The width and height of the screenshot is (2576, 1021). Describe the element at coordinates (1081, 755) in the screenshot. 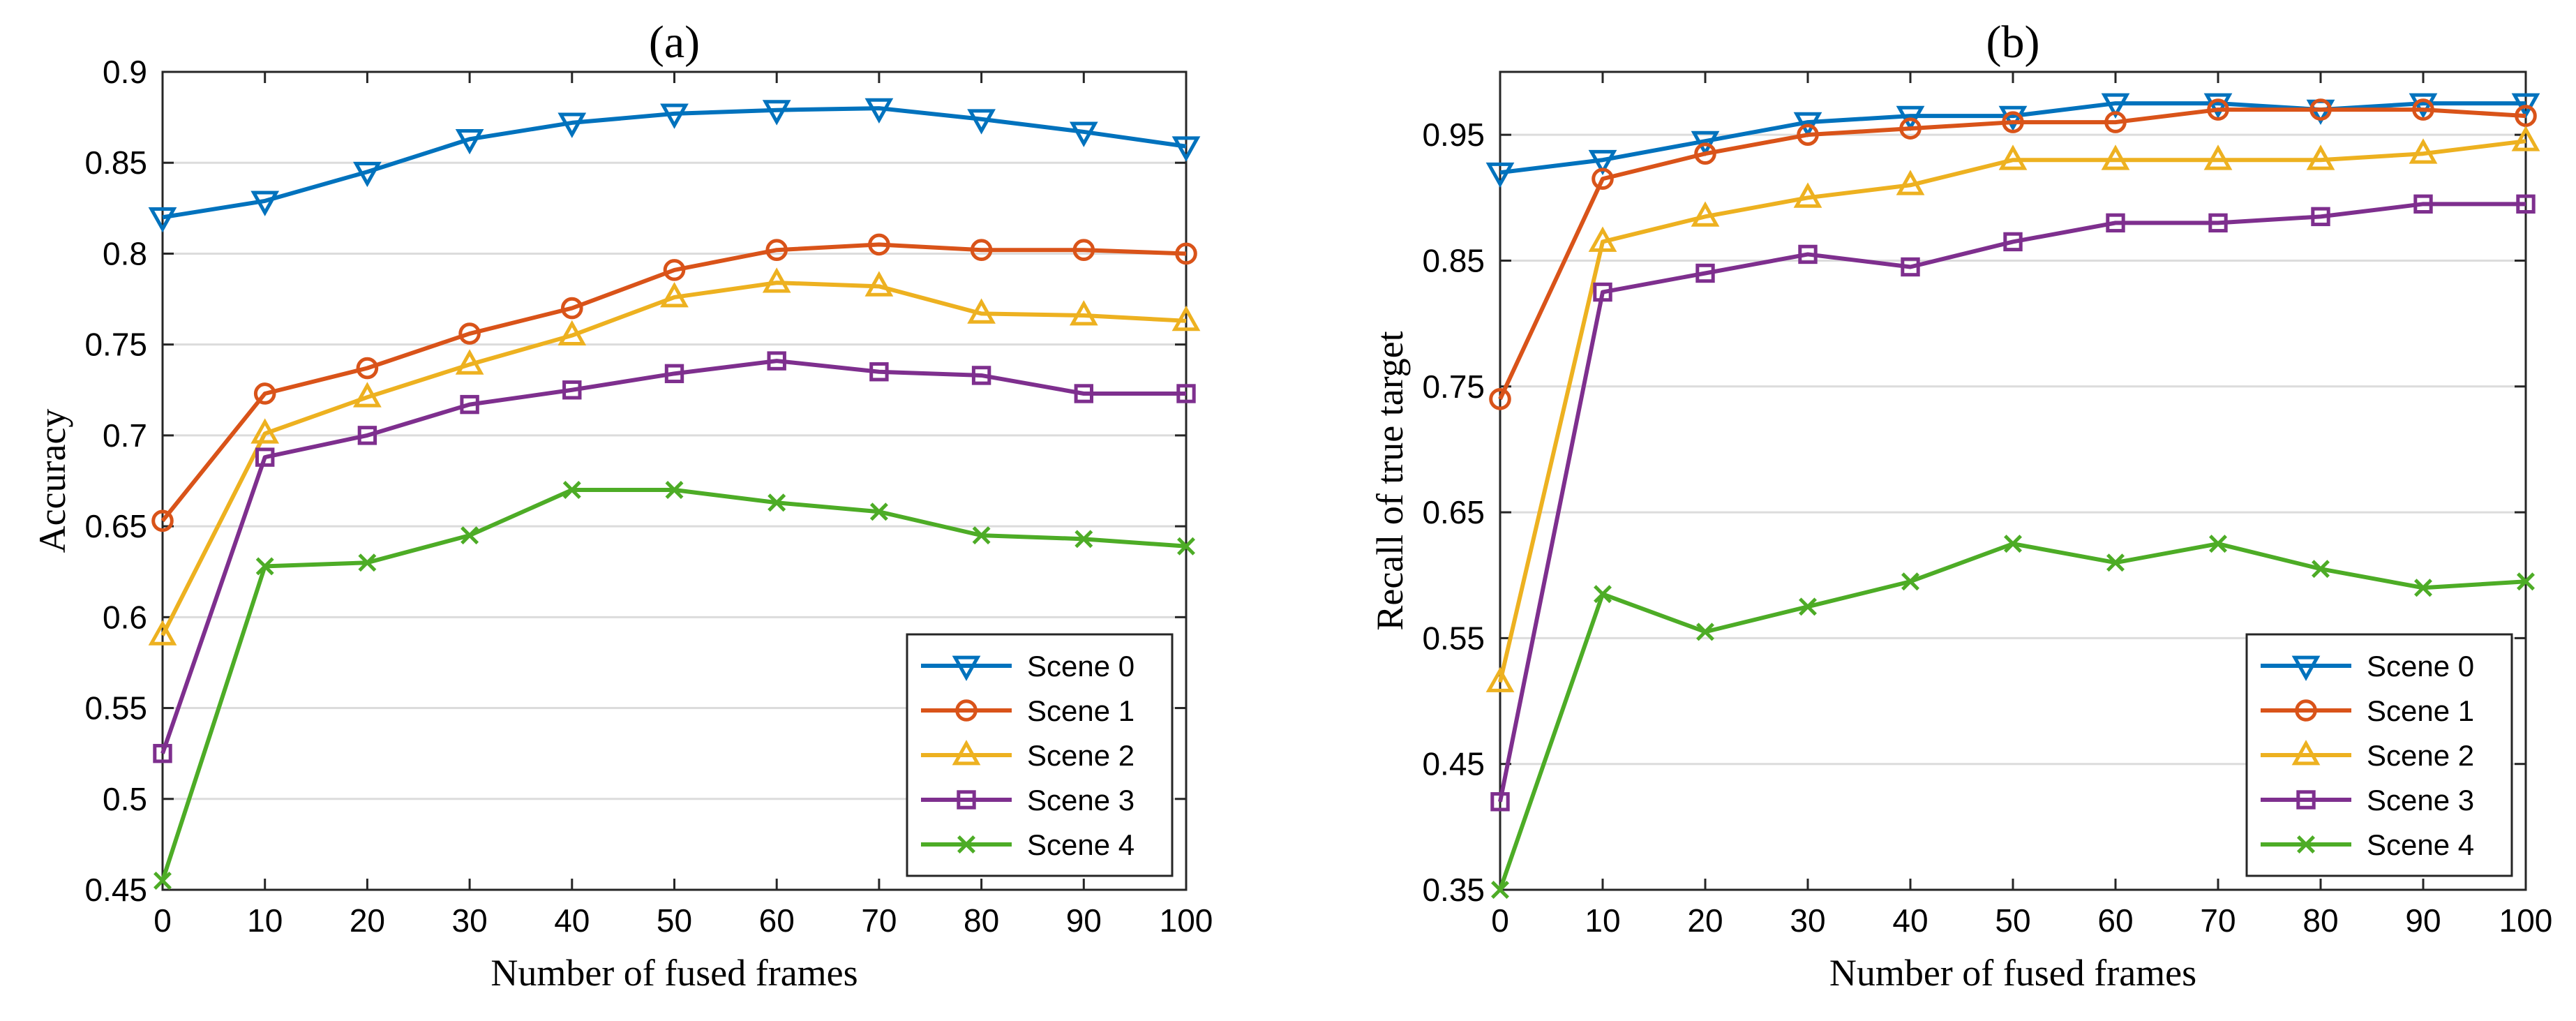

I see `legend-label: Scene 2` at that location.